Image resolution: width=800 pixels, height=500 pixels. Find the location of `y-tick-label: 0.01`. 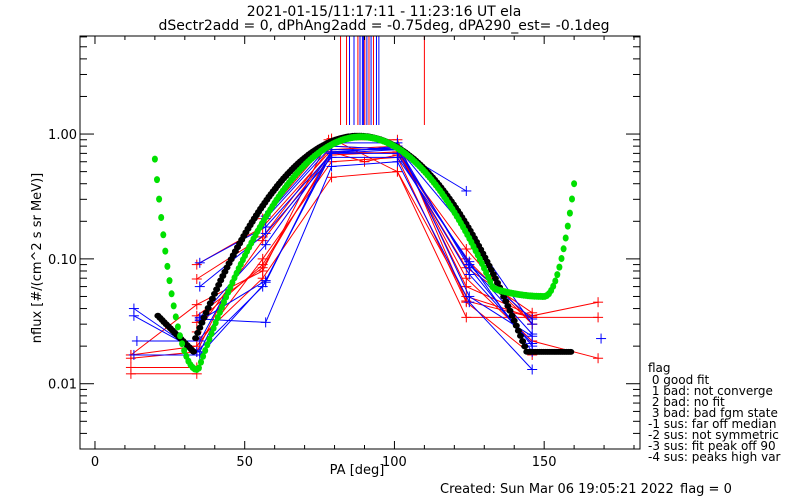

y-tick-label: 0.01 is located at coordinates (62, 385).